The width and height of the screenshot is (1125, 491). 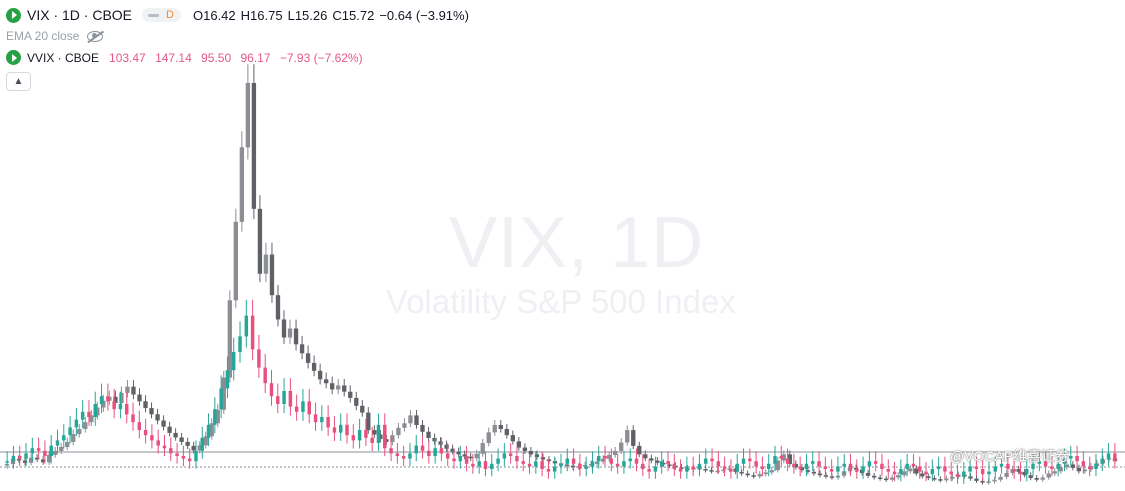 What do you see at coordinates (43, 36) in the screenshot?
I see `indicator-label: EMA 20 close` at bounding box center [43, 36].